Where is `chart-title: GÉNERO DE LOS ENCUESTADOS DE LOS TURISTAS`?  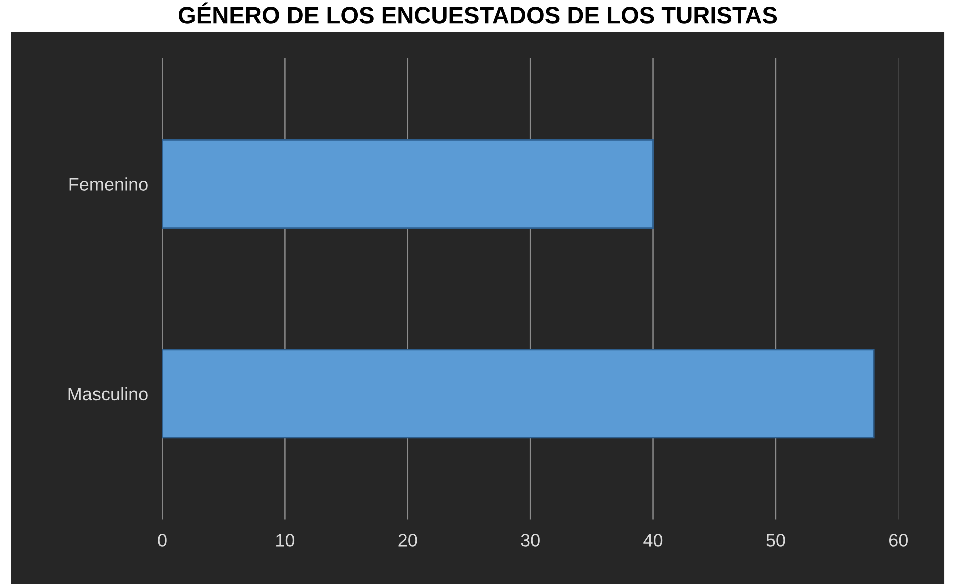
chart-title: GÉNERO DE LOS ENCUESTADOS DE LOS TURISTAS is located at coordinates (478, 13).